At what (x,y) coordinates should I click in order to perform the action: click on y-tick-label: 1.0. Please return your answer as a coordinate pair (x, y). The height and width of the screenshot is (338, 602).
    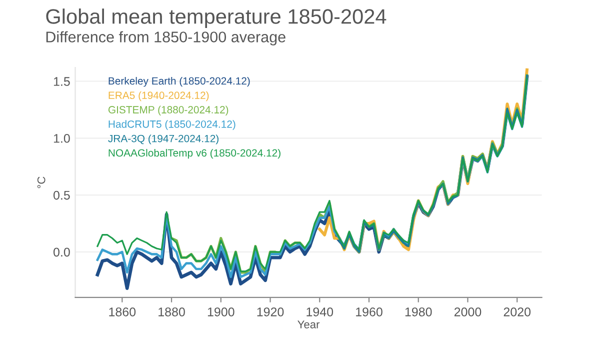
    Looking at the image, I should click on (62, 138).